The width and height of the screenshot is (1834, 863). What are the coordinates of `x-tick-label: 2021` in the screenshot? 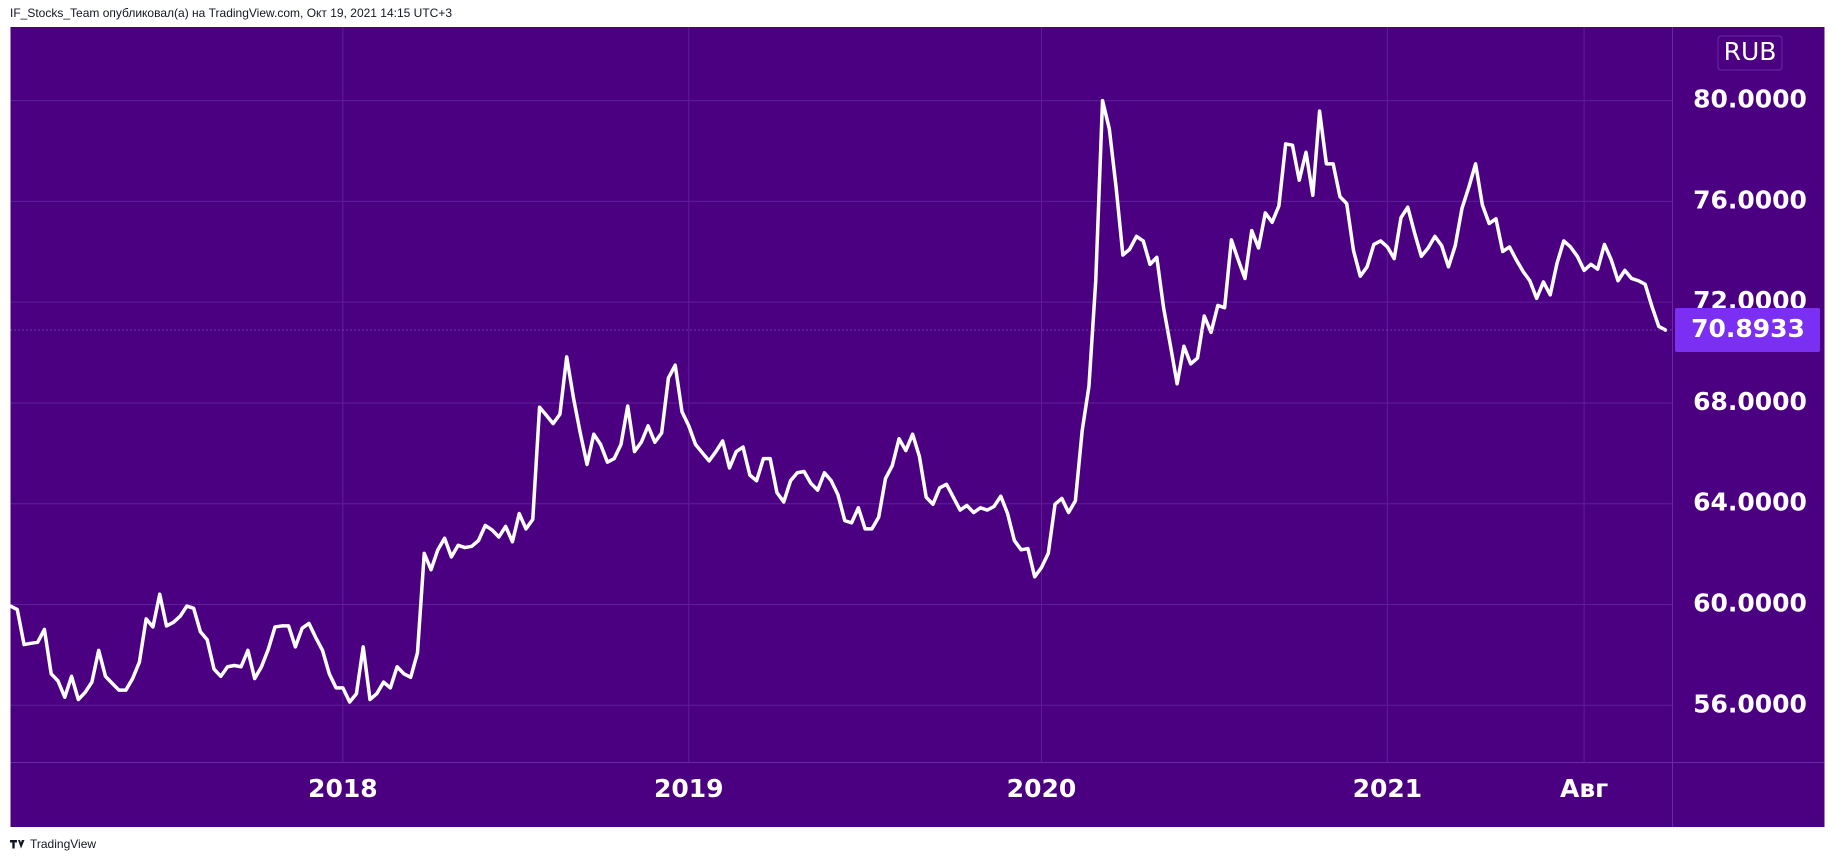 It's located at (1388, 788).